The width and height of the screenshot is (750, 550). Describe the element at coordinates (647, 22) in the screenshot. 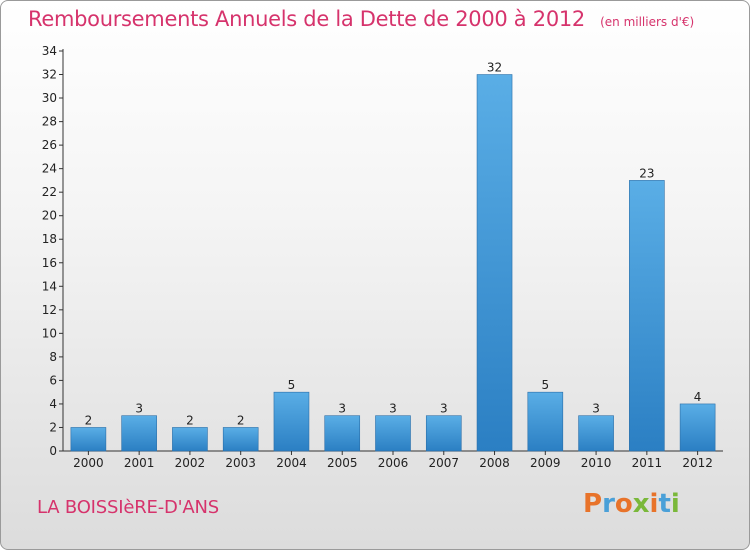

I see `chart-subtitle: (en milliers d'€)` at that location.